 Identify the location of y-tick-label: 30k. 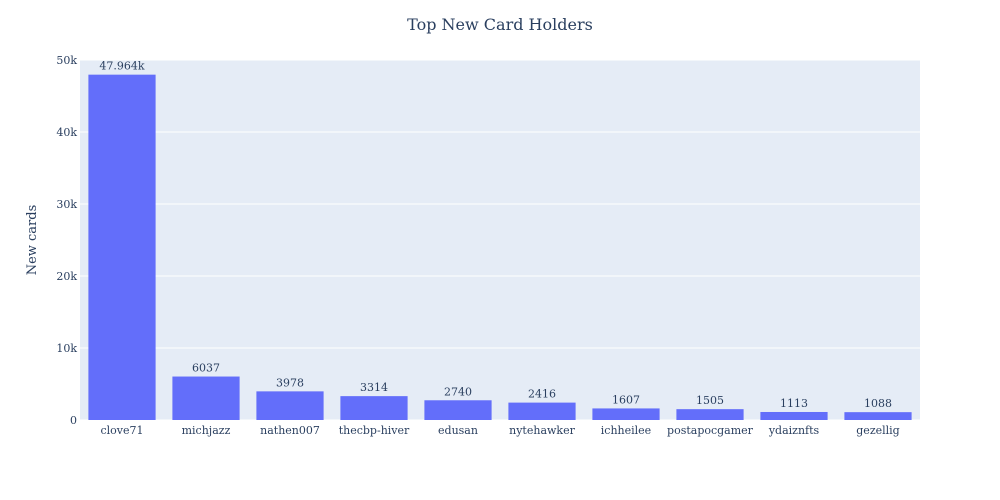
(66, 204).